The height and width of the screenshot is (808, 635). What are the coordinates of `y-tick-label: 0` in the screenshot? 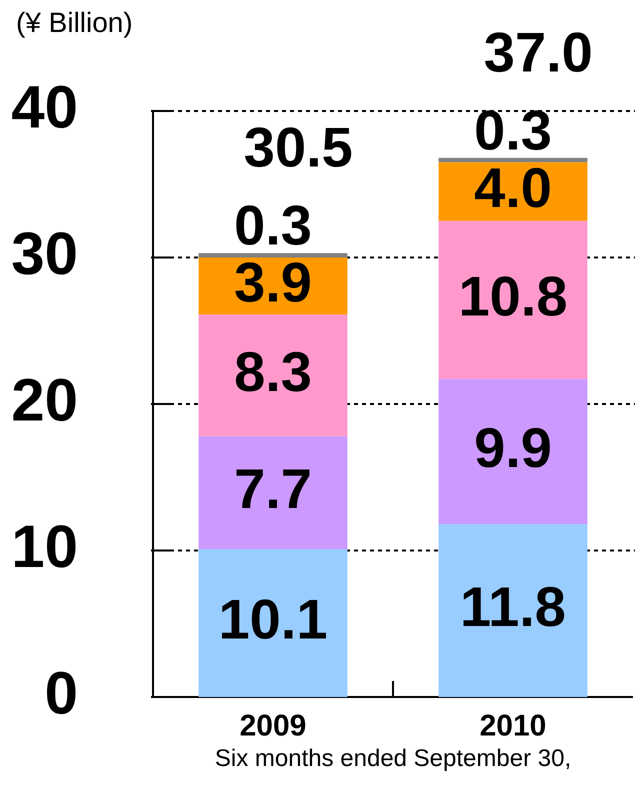 It's located at (61, 693).